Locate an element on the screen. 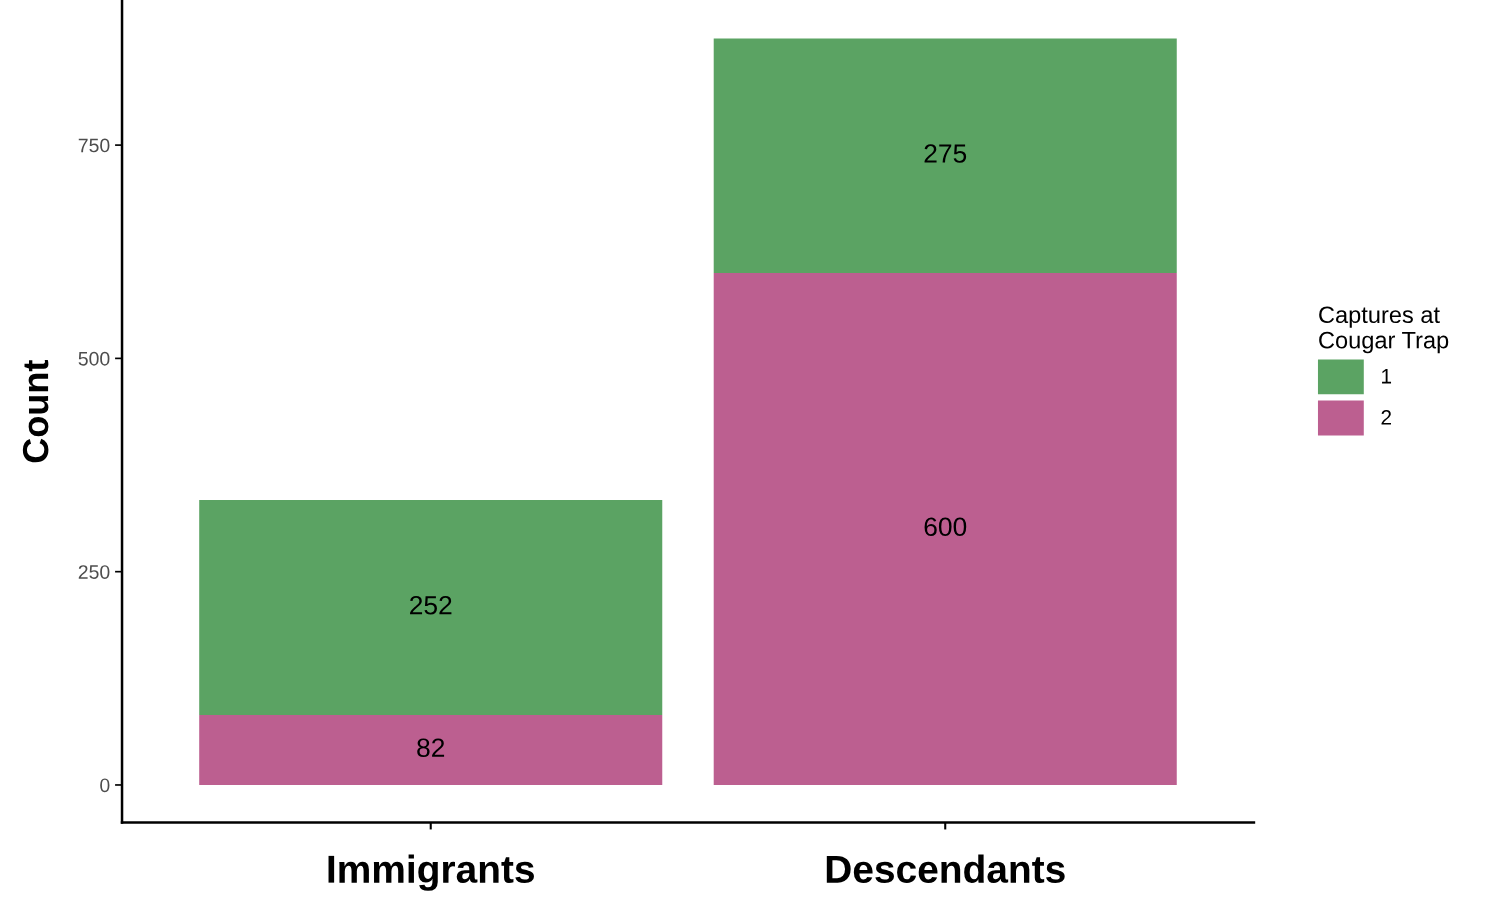 Image resolution: width=1501 pixels, height=919 pixels. y-tick-label: 0 is located at coordinates (105, 785).